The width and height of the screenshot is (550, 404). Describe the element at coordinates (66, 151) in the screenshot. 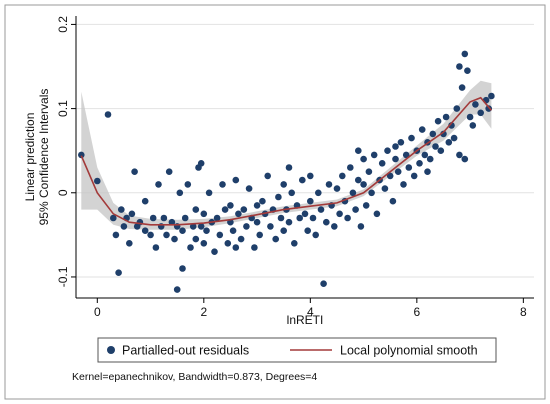

I see `y-axis-ticks: -0.1 0 0.1 0.2` at that location.